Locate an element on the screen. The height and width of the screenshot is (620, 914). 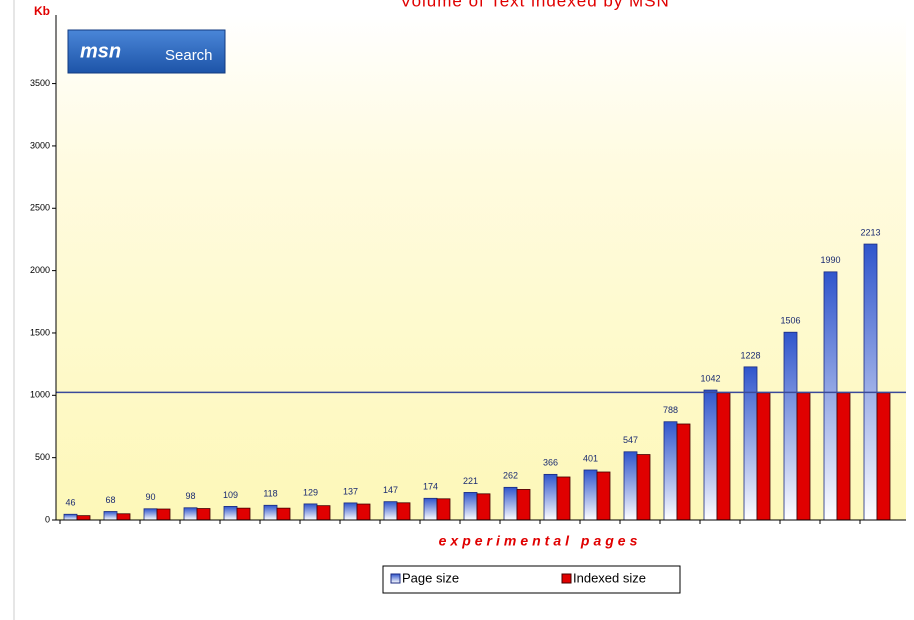
data-label: 2213 is located at coordinates (870, 232).